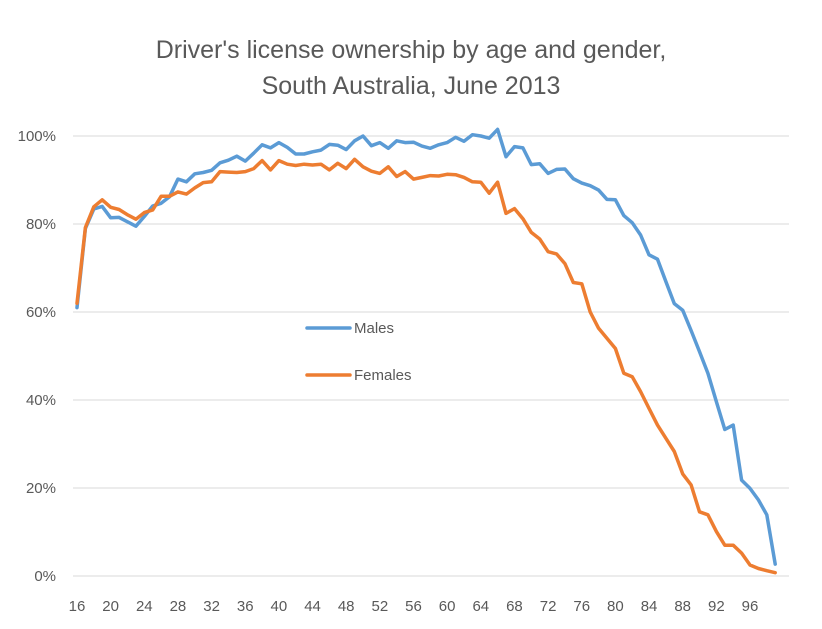  Describe the element at coordinates (45, 576) in the screenshot. I see `y-tick-label: 0%` at that location.